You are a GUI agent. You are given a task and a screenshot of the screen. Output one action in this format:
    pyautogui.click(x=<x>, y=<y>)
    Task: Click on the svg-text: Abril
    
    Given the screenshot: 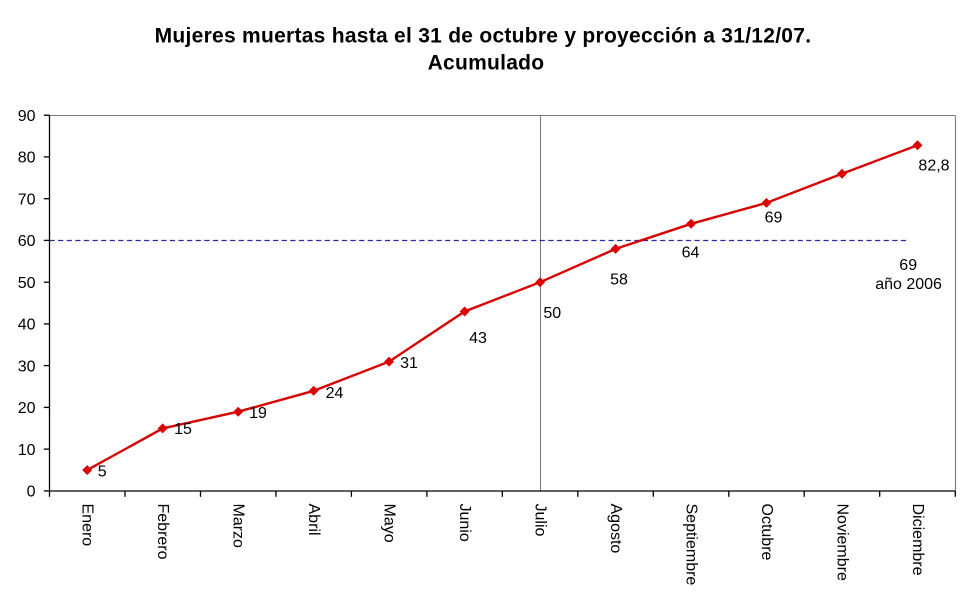 What is the action you would take?
    pyautogui.click(x=313, y=520)
    